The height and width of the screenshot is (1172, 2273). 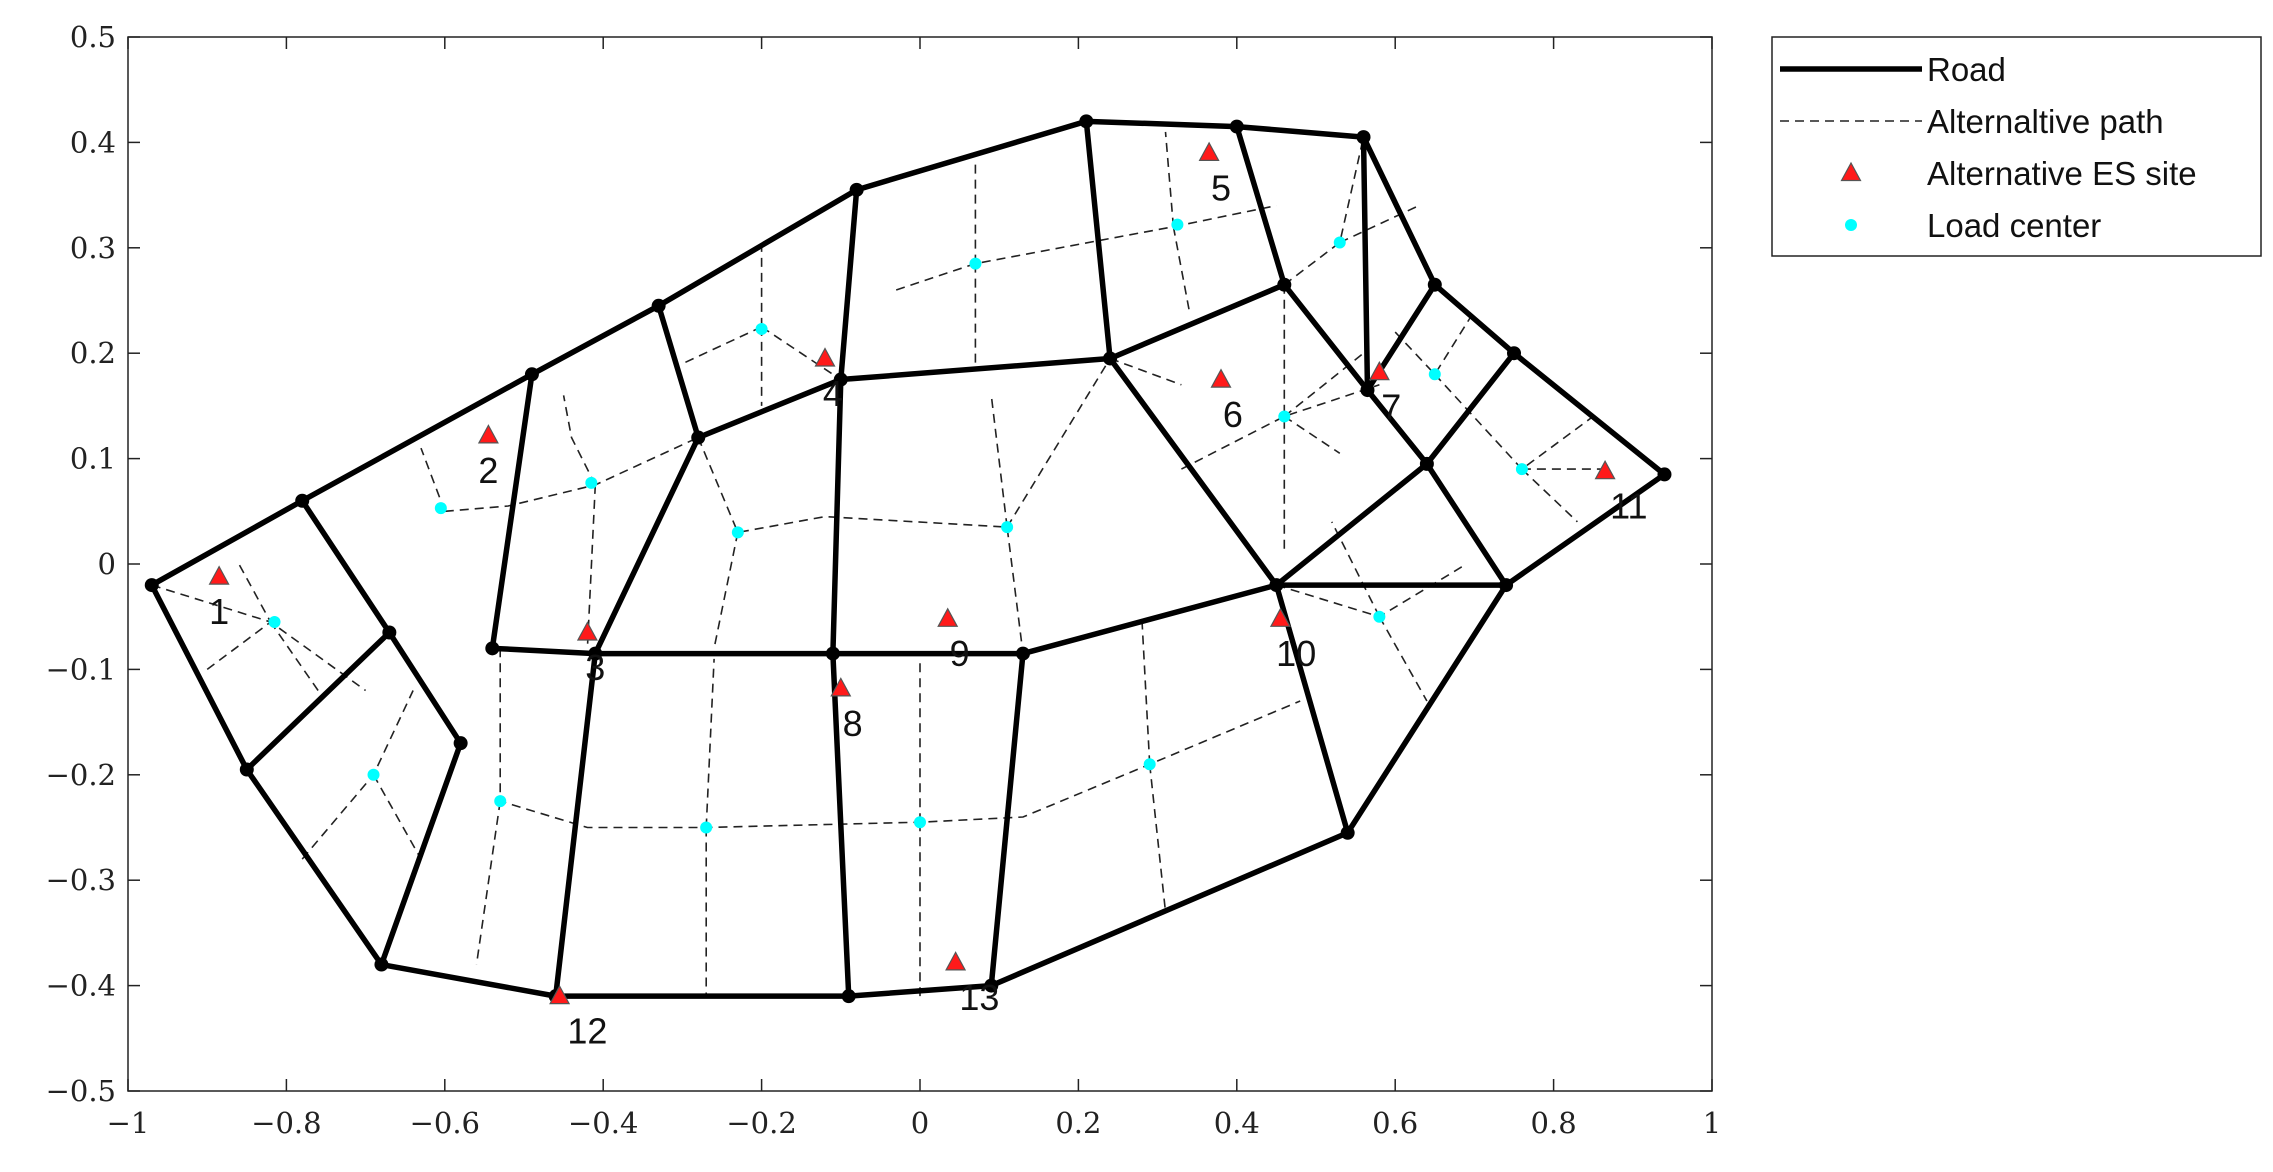 I want to click on es-site-label-3: 3, so click(x=595, y=667).